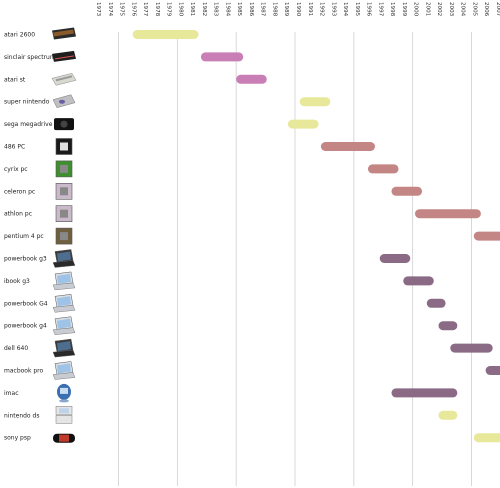  I want to click on row-label: sega megadrive, so click(28, 124).